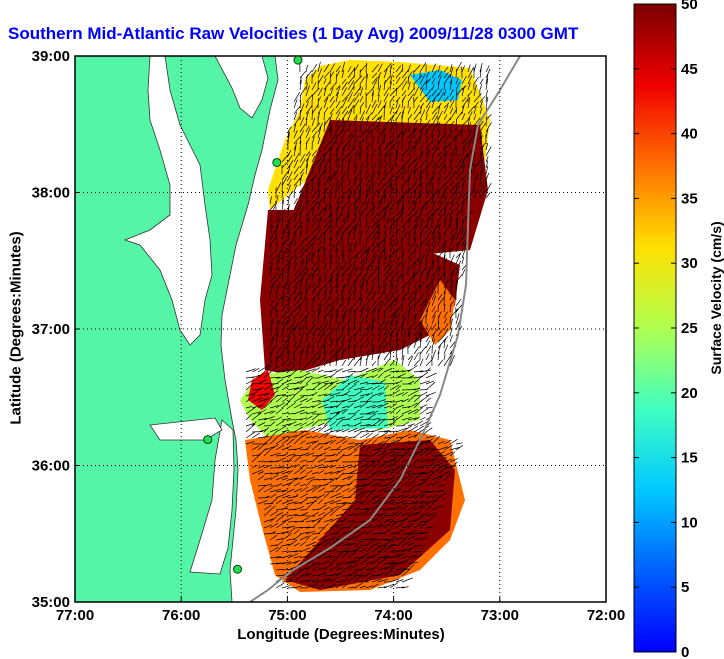  I want to click on colorbar-ticks: 0 5 10 15 20 25 30 35 40 45 50, so click(666, 329).